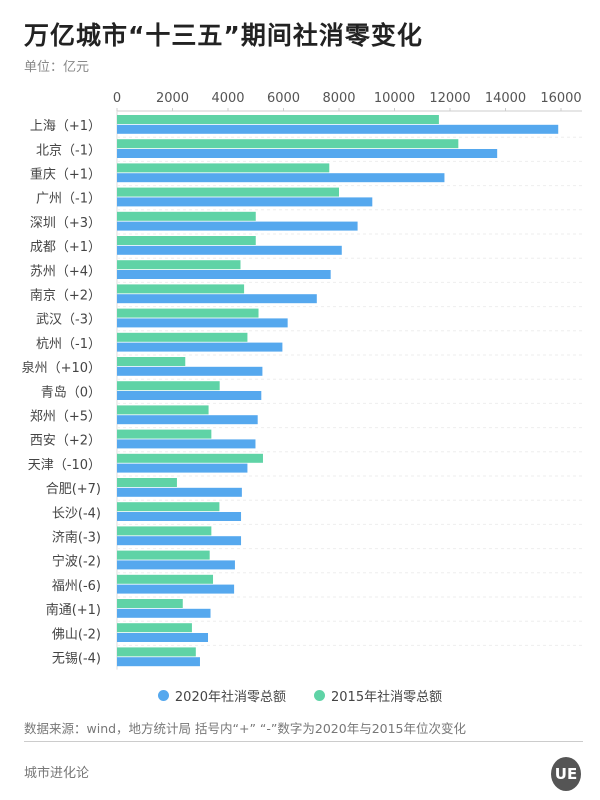 The height and width of the screenshot is (800, 600). Describe the element at coordinates (505, 98) in the screenshot. I see `x-tick-label: 14000` at that location.